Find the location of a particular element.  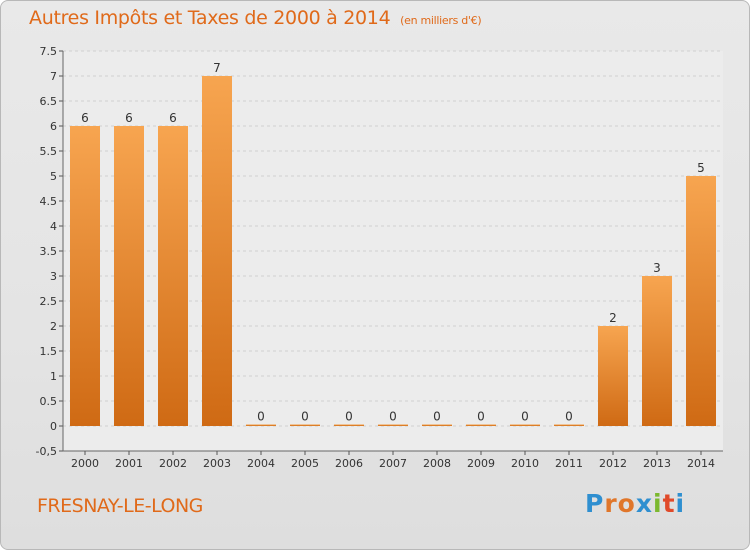

location-name: FRESNAY-LE-LONG is located at coordinates (120, 506).